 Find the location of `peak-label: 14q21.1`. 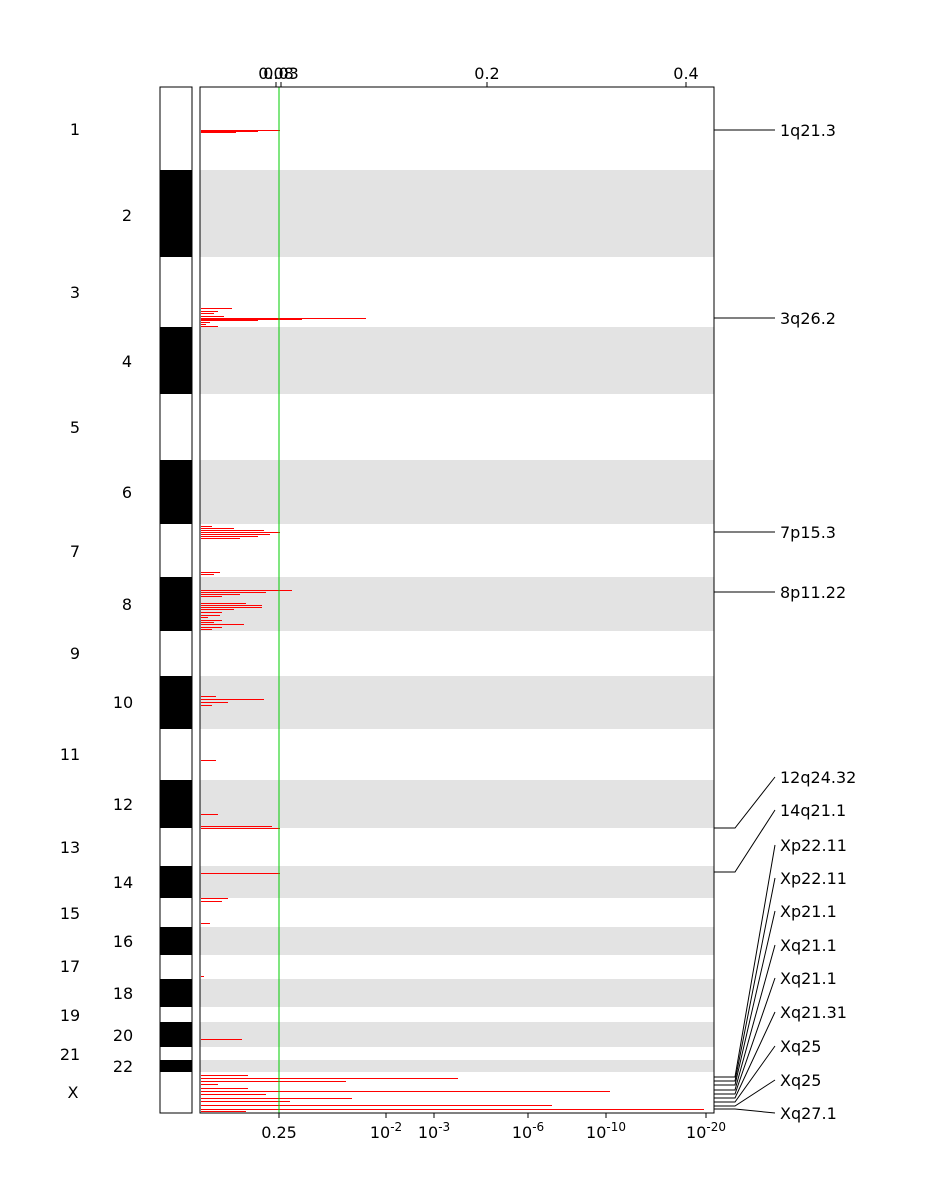

peak-label: 14q21.1 is located at coordinates (813, 810).